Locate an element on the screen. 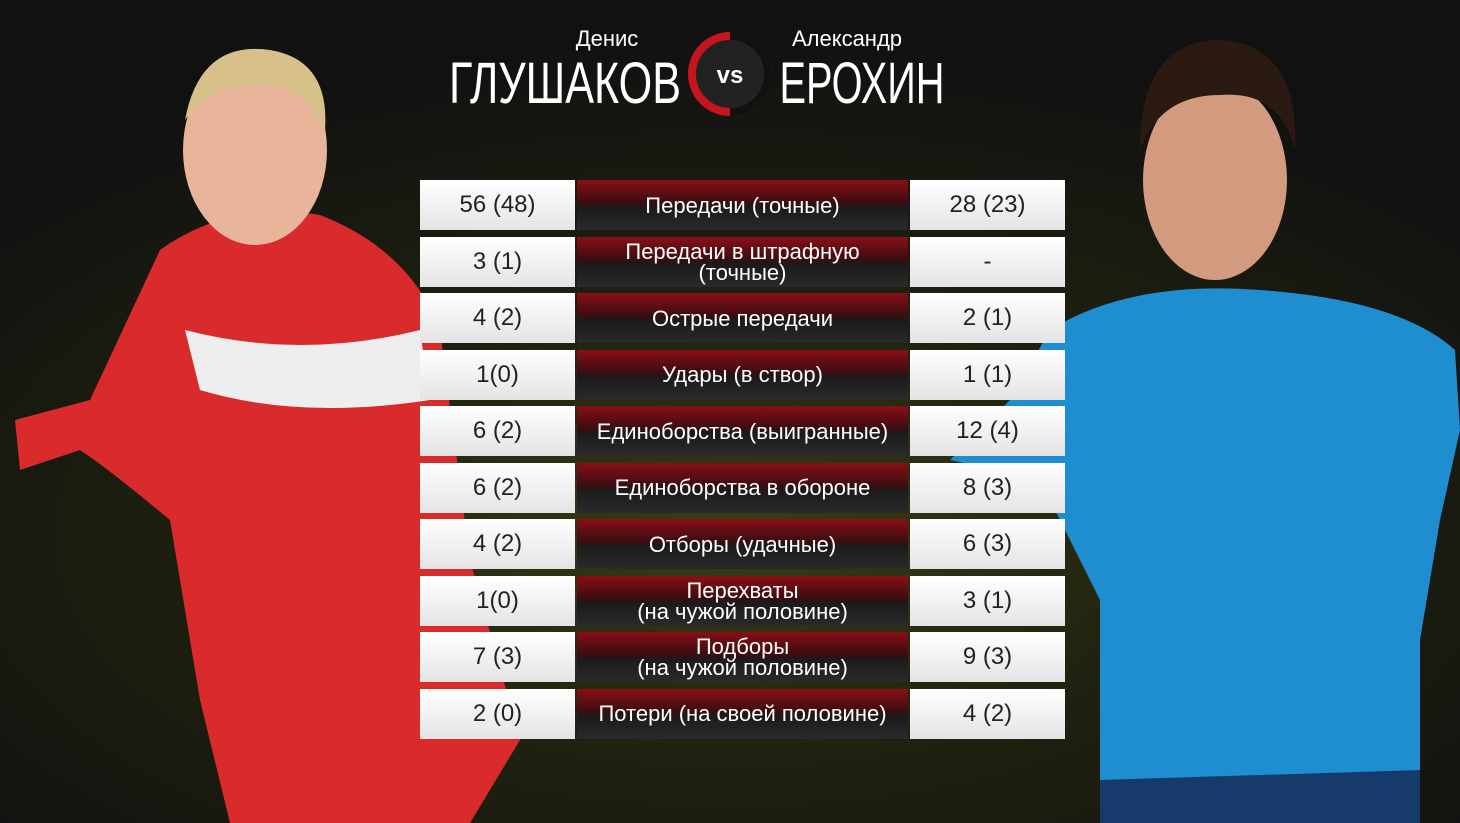  stat-row: 2 (0) Потери (на своей половине) 4 (2) is located at coordinates (742, 713).